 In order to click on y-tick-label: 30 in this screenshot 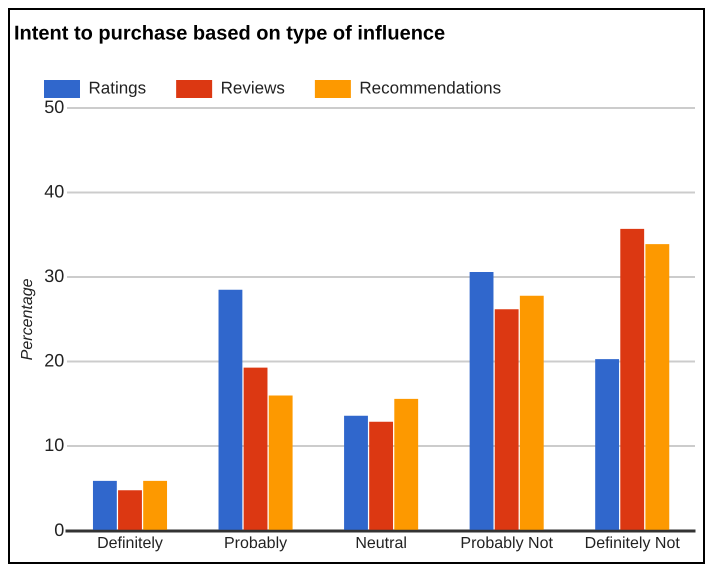, I will do `click(54, 276)`.